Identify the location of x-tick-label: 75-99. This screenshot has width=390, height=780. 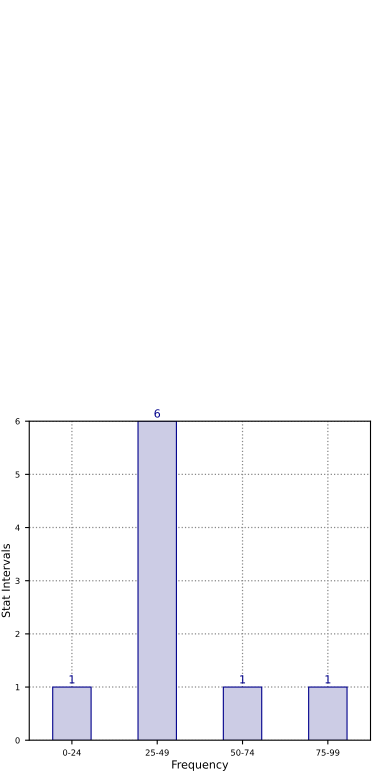
(328, 752).